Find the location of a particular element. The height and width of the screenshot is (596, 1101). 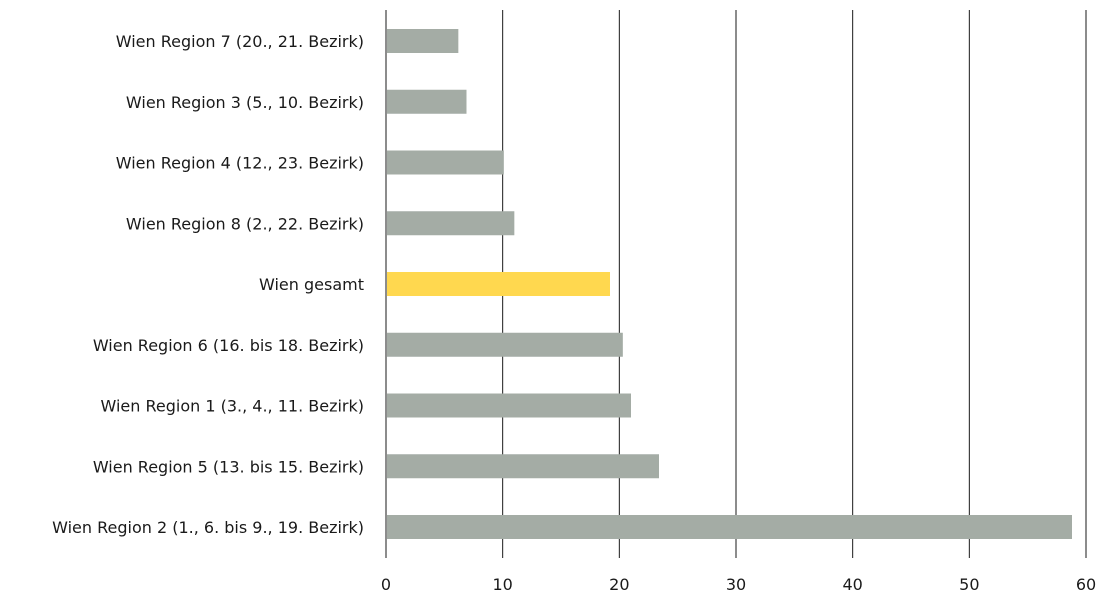

x-tick-label: 60 is located at coordinates (1086, 584).